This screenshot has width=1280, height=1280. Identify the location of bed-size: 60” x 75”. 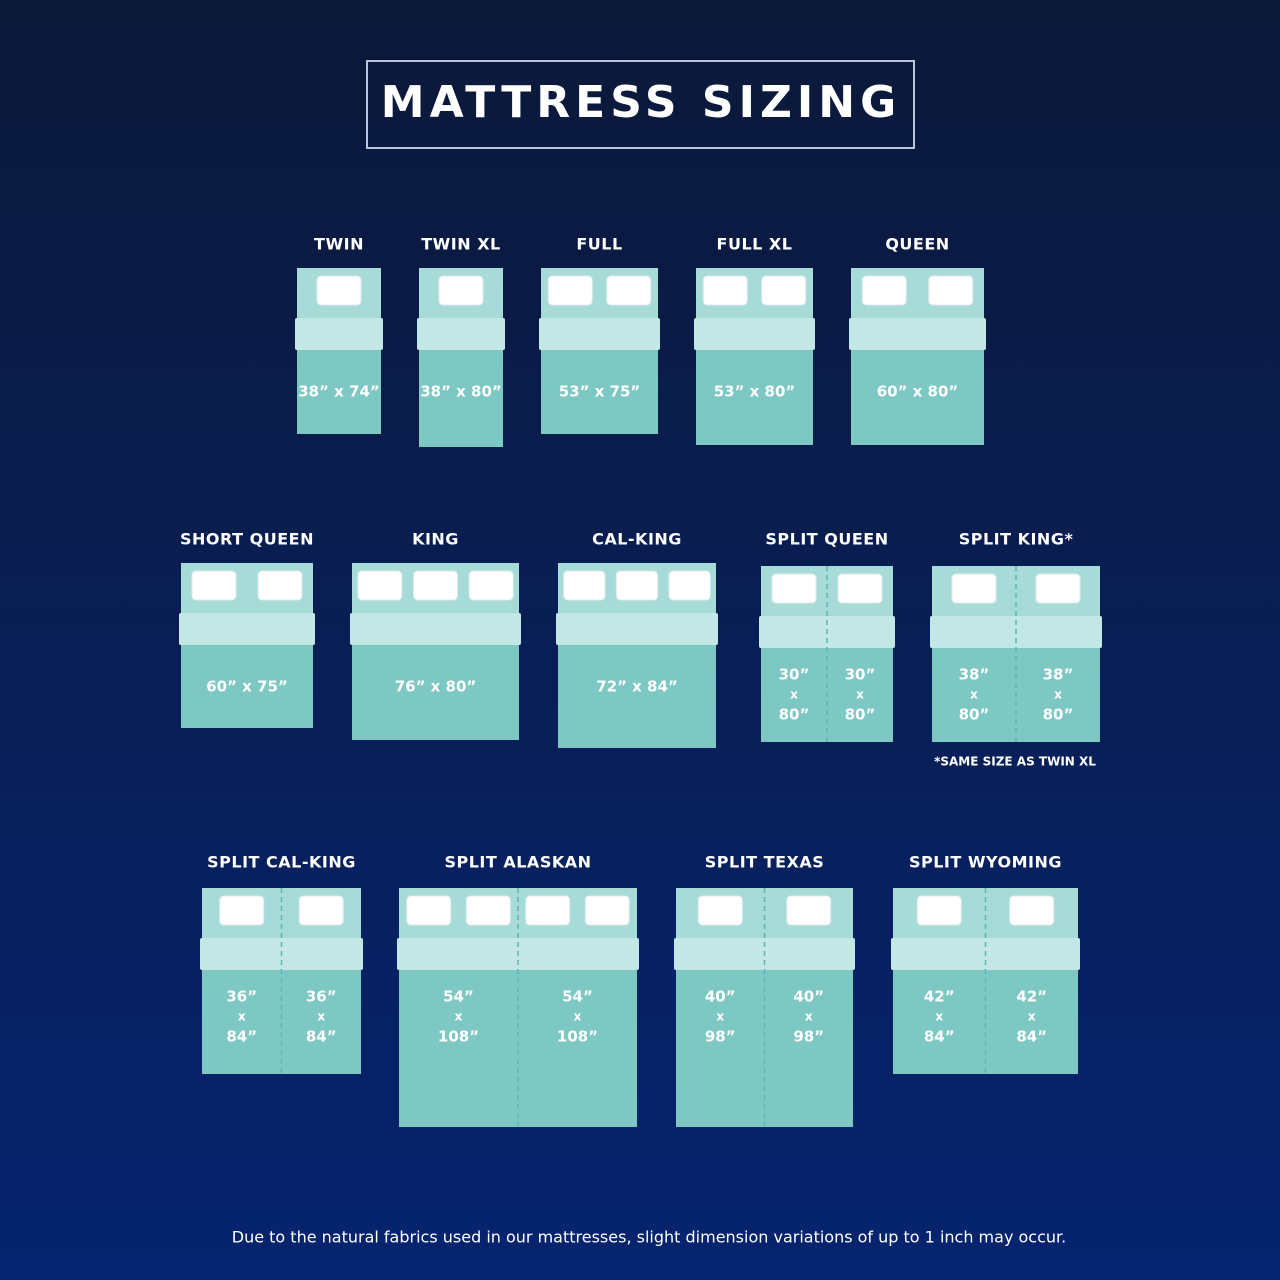
(247, 687).